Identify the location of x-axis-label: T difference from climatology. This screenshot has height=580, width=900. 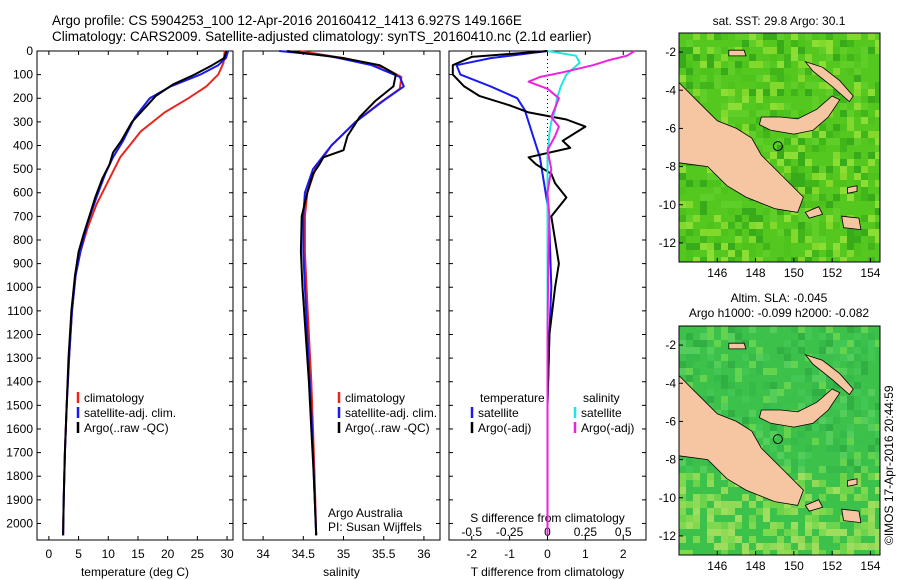
(548, 572).